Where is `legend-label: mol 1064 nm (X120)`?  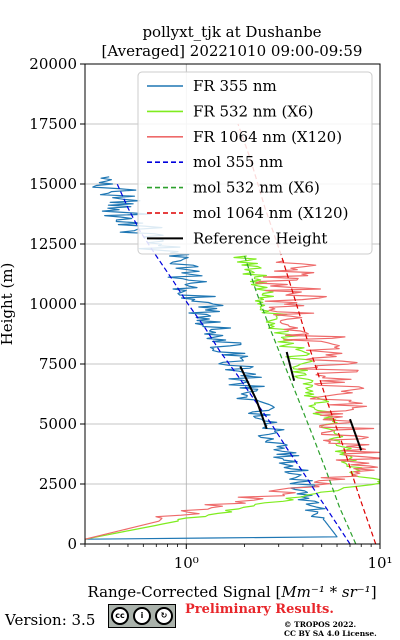
legend-label: mol 1064 nm (X120) is located at coordinates (270, 213).